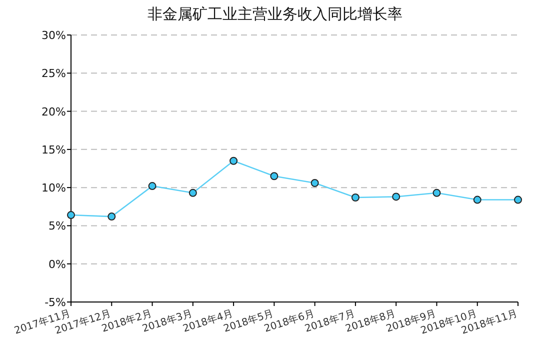  I want to click on y-tick-label: 25%, so click(54, 73).